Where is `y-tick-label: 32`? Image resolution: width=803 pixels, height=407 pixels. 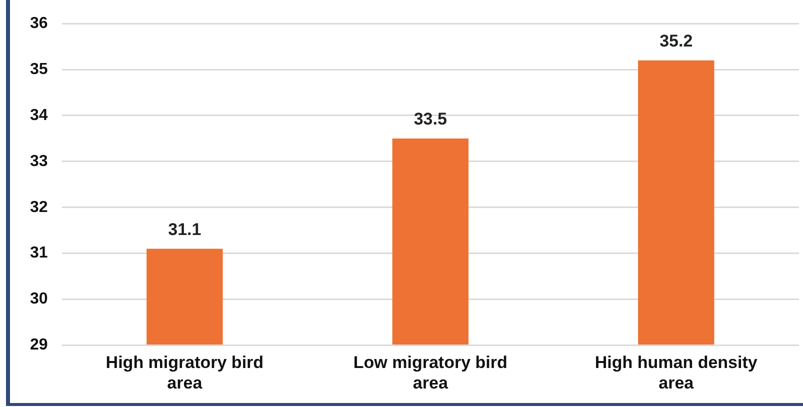
y-tick-label: 32 is located at coordinates (39, 207).